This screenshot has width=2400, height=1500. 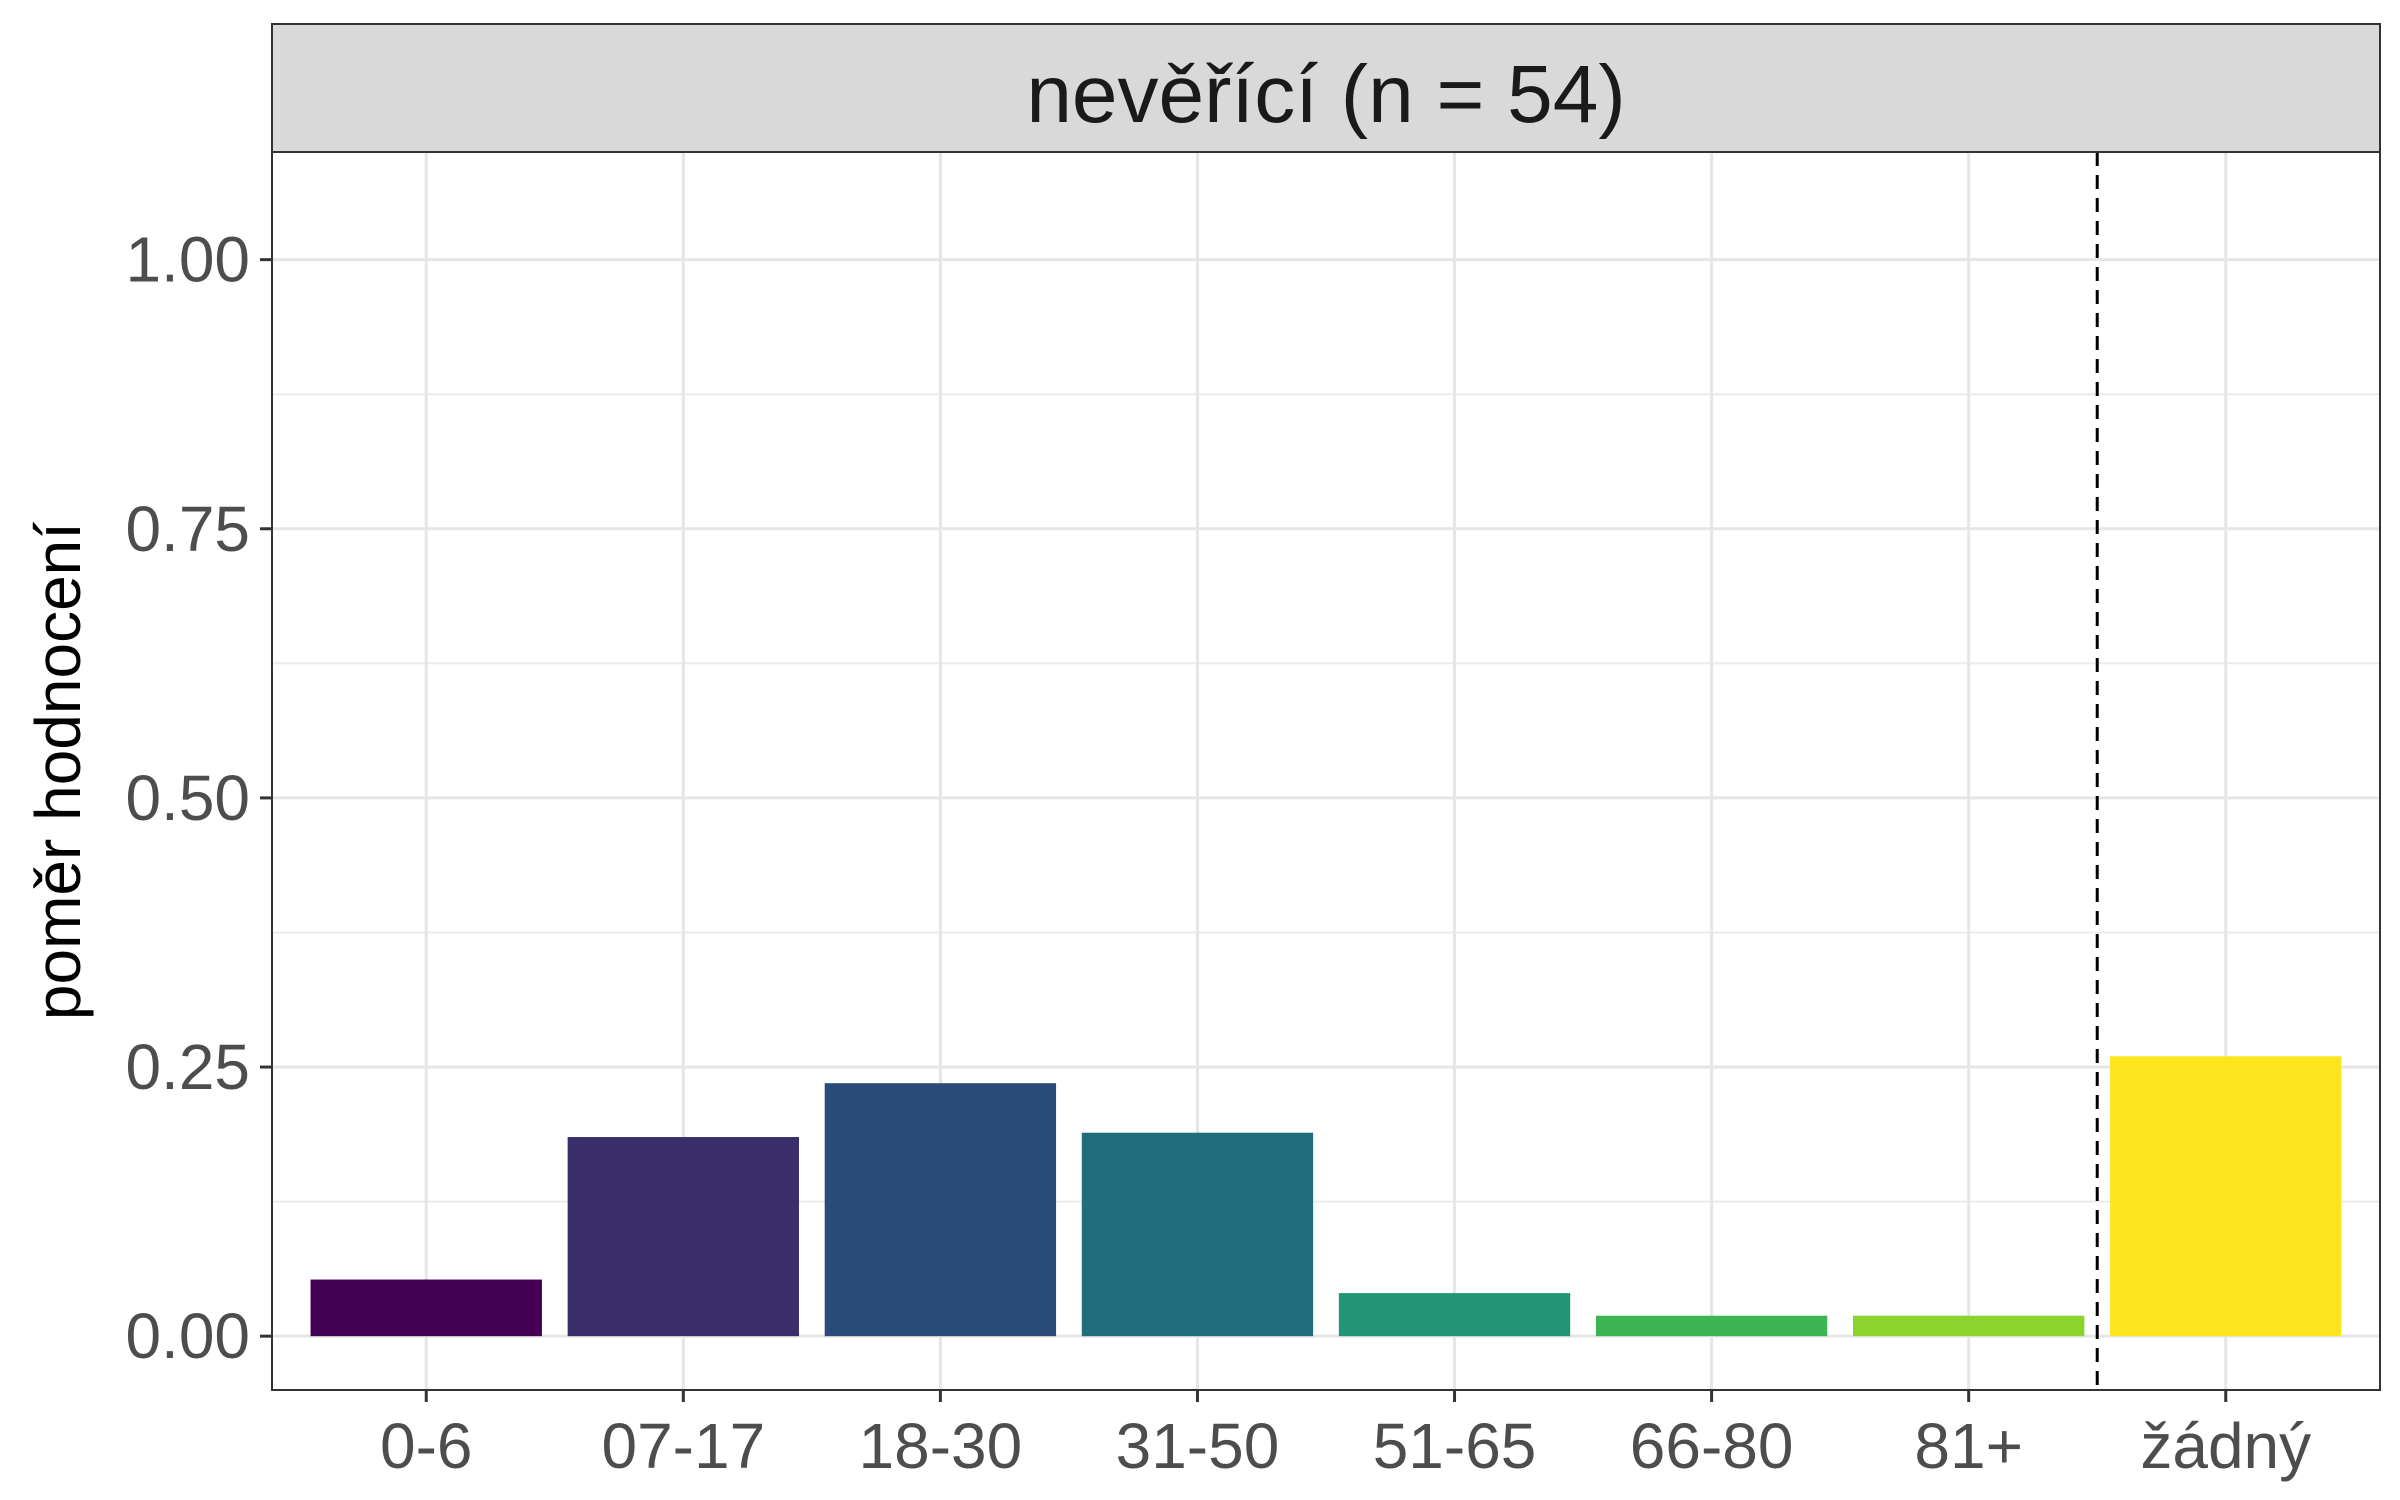 I want to click on facet-strip: nevěřící (n = 54), so click(x=1326, y=88).